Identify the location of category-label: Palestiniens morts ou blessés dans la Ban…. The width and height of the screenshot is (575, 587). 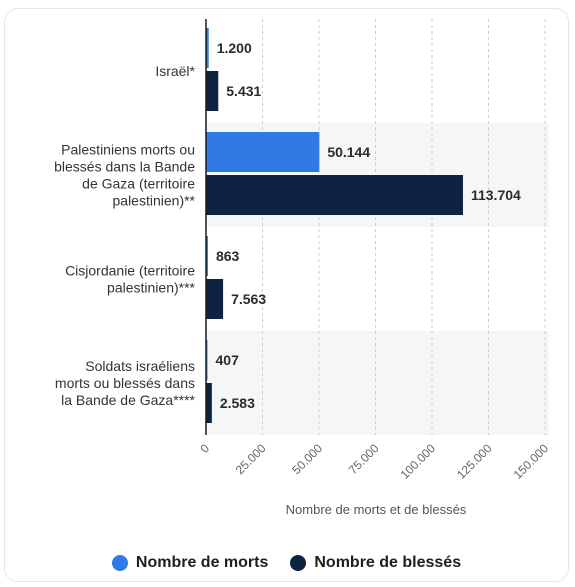
(124, 175).